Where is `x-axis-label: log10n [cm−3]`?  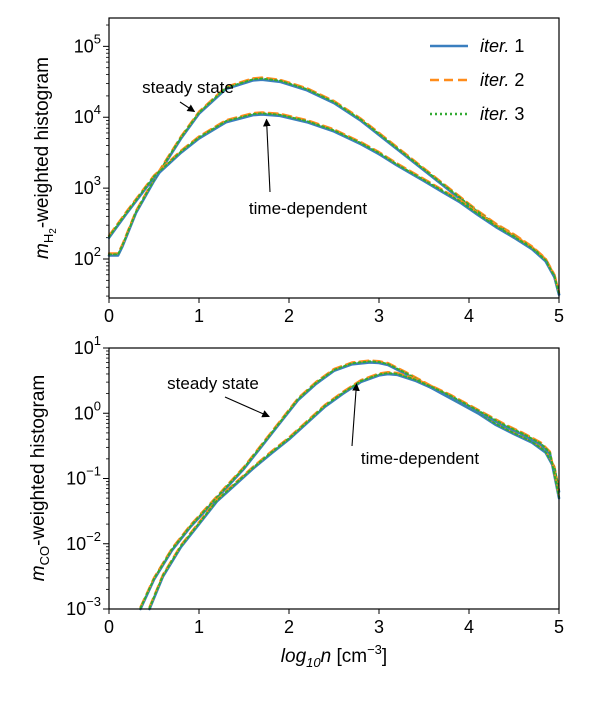
x-axis-label: log10n [cm−3] is located at coordinates (334, 656).